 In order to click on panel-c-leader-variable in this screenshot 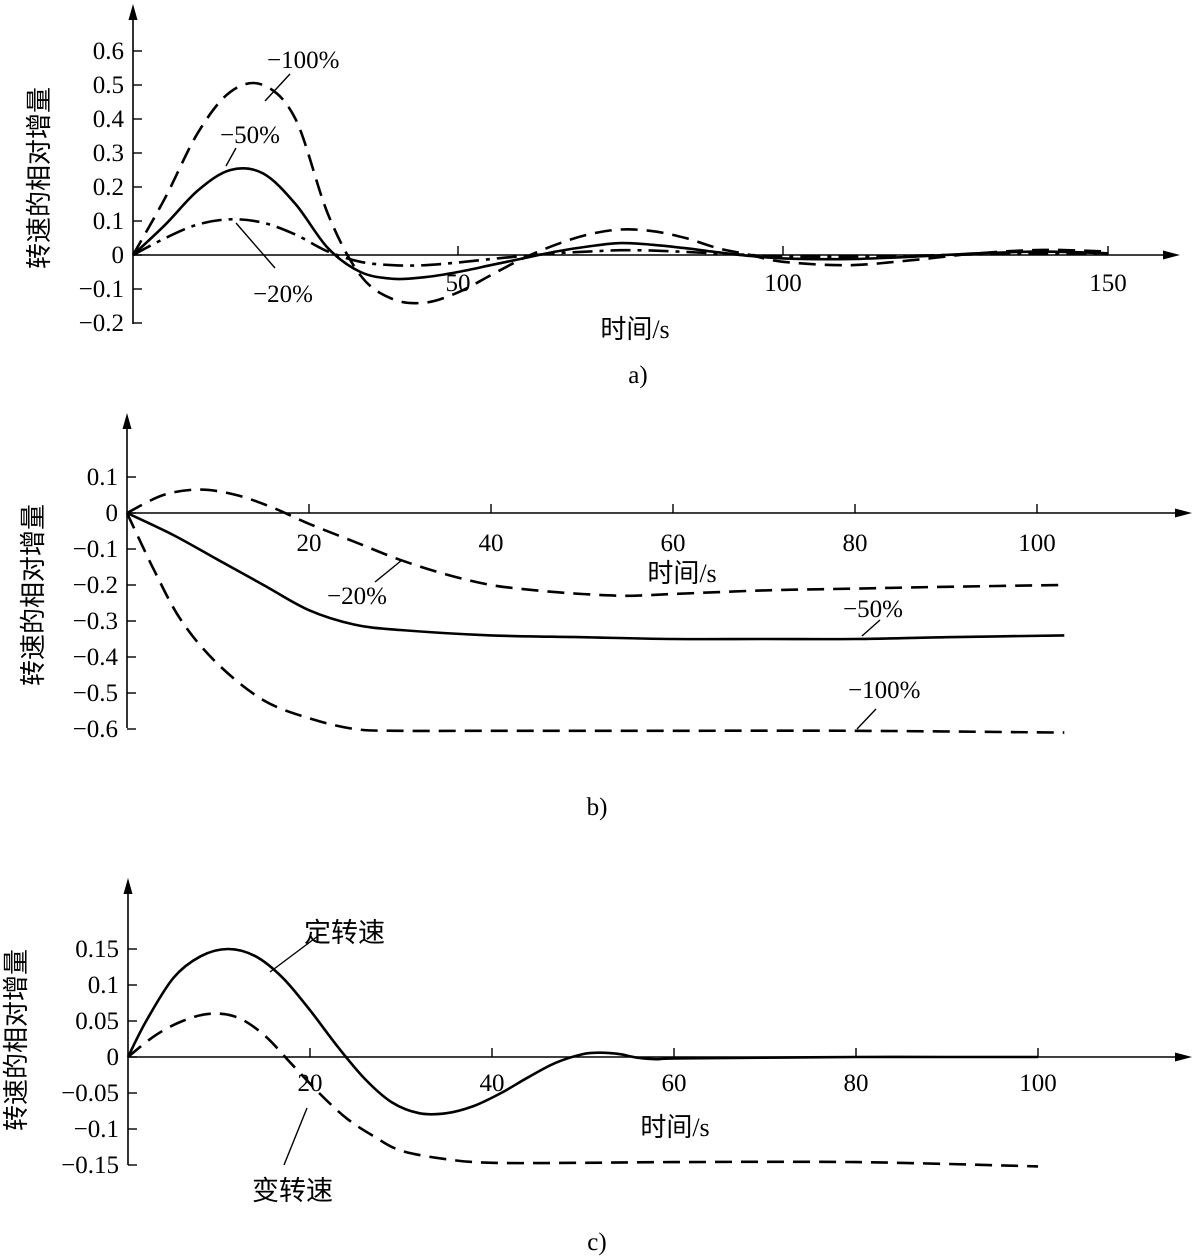, I will do `click(295, 1136)`.